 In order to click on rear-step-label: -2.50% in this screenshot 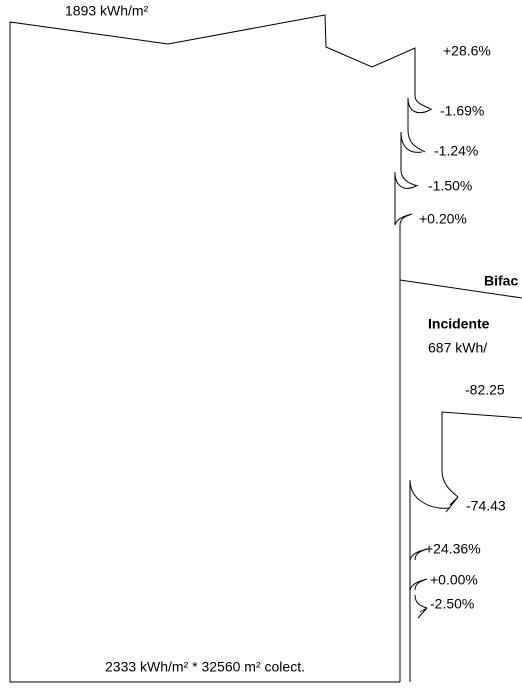, I will do `click(452, 604)`.